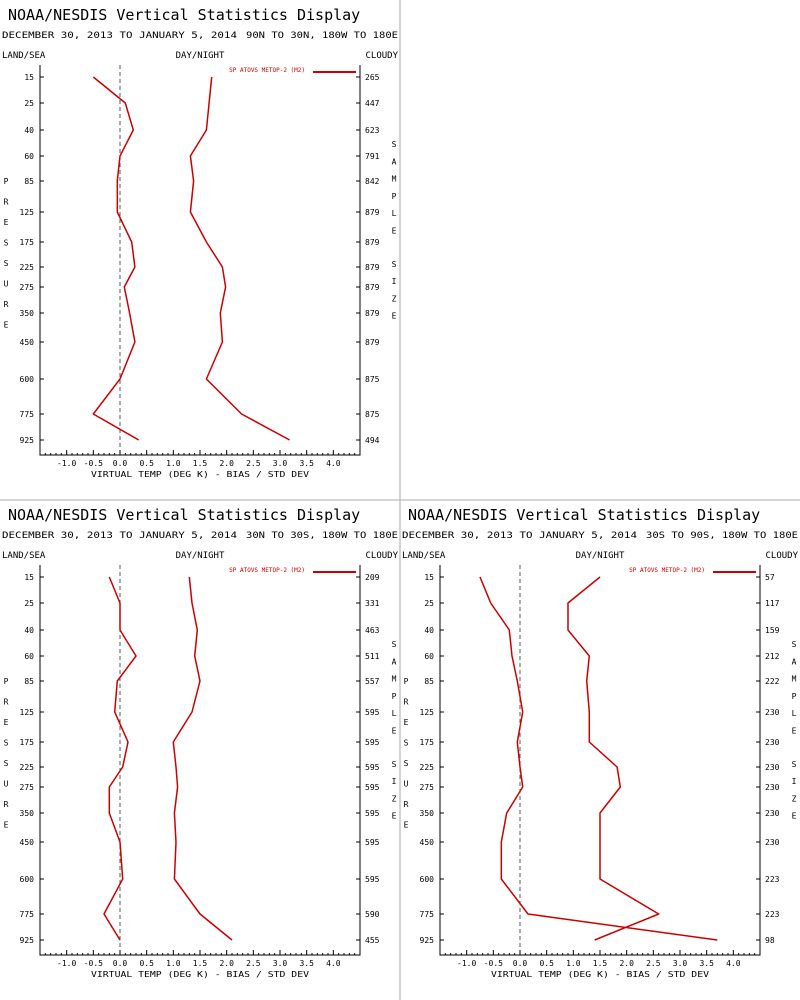 The height and width of the screenshot is (1000, 800). I want to click on sample-size-label: 331, so click(372, 603).